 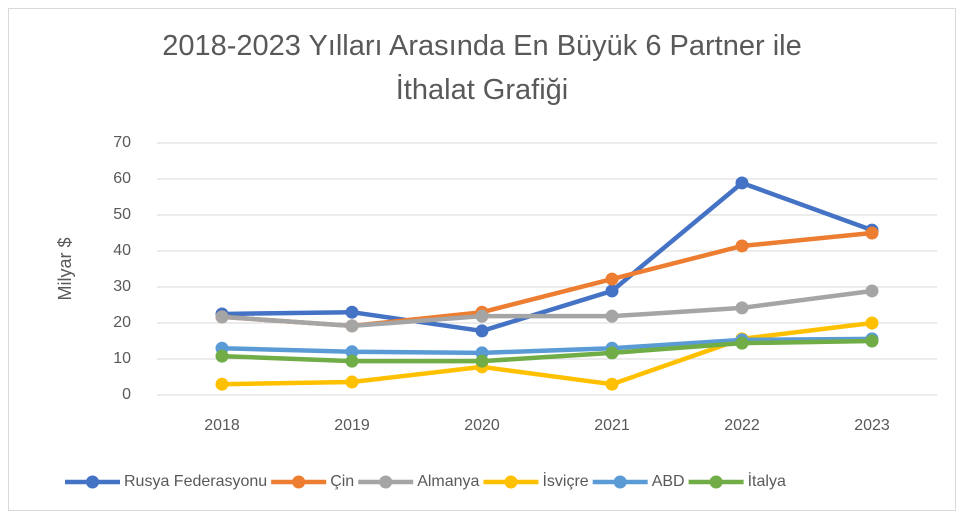 I want to click on legend-label: Almanya, so click(x=448, y=481).